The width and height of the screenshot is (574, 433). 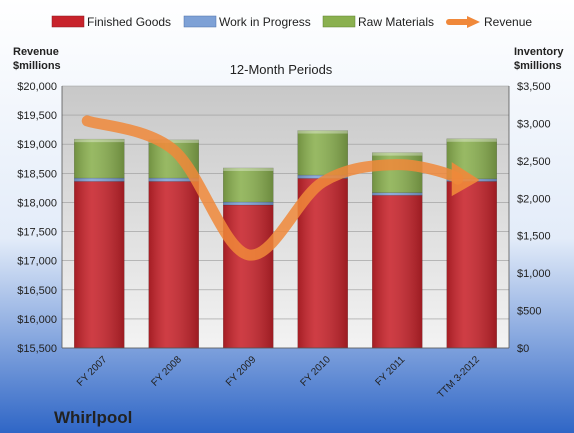 I want to click on left-tick-label: $18,000, so click(x=37, y=203).